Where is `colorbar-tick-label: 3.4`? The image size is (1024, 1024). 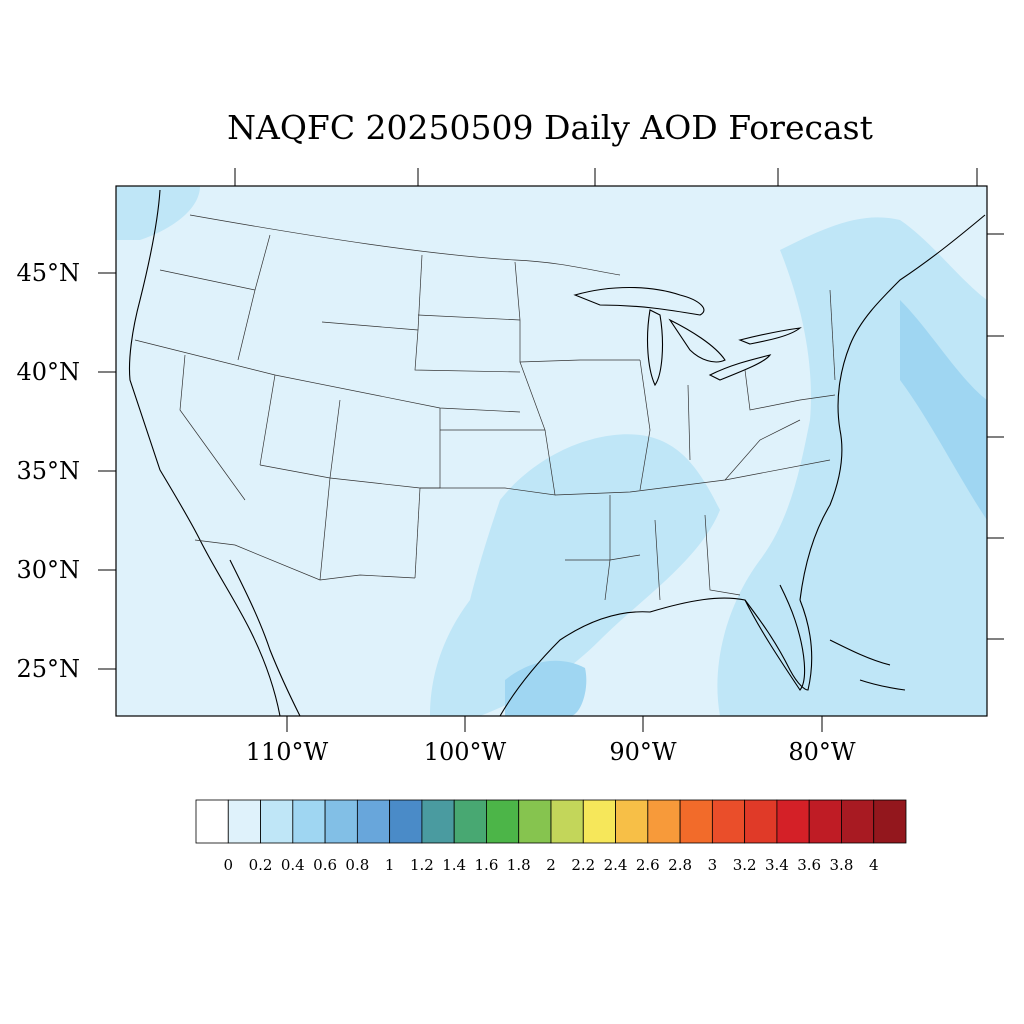
colorbar-tick-label: 3.4 is located at coordinates (777, 865).